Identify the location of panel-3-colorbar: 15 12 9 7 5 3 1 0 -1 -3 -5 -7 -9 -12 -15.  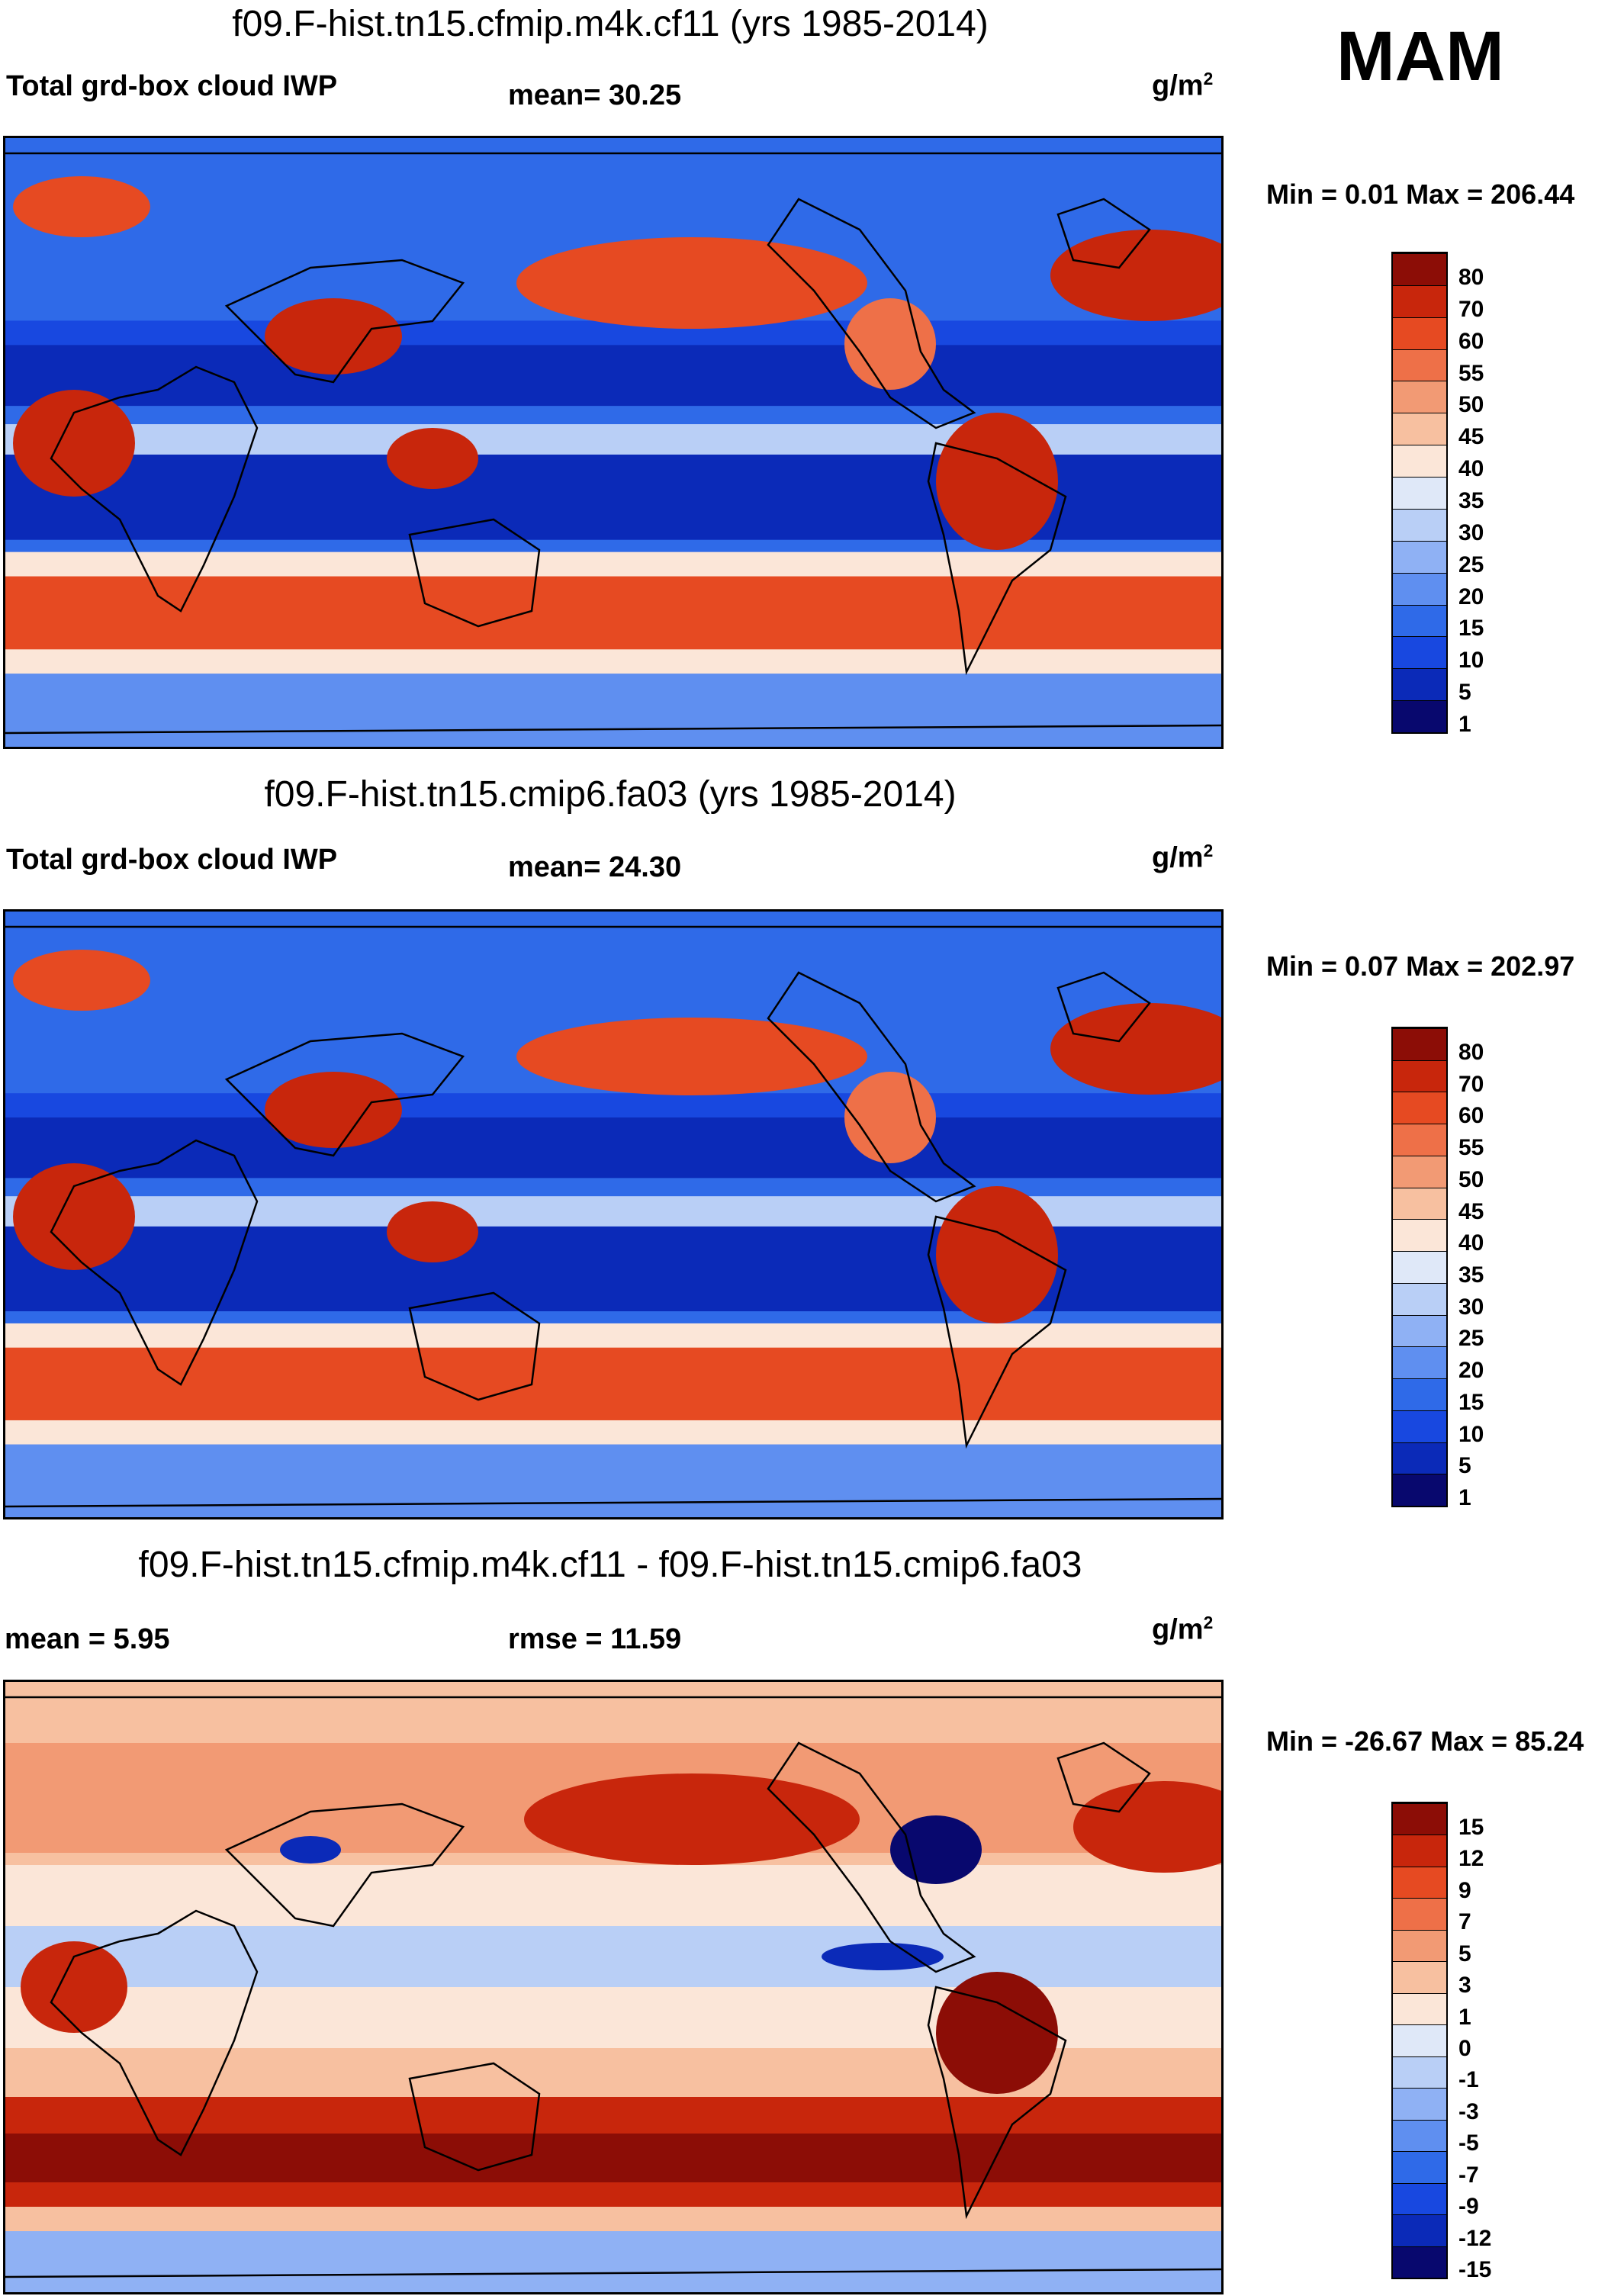
(1441, 2042).